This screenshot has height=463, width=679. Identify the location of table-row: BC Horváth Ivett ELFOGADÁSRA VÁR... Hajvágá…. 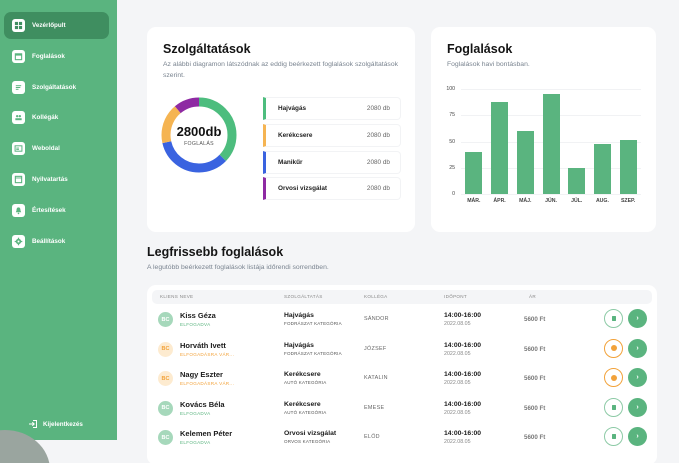
(402, 349).